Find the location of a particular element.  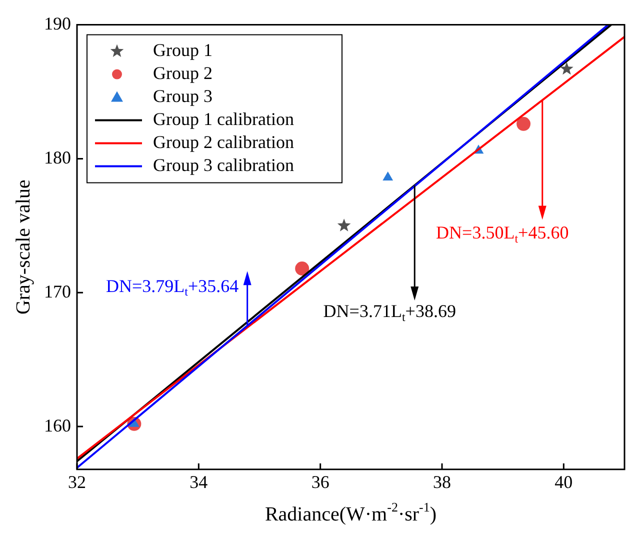

y-axis-title: Gray-scale value is located at coordinates (23, 247).